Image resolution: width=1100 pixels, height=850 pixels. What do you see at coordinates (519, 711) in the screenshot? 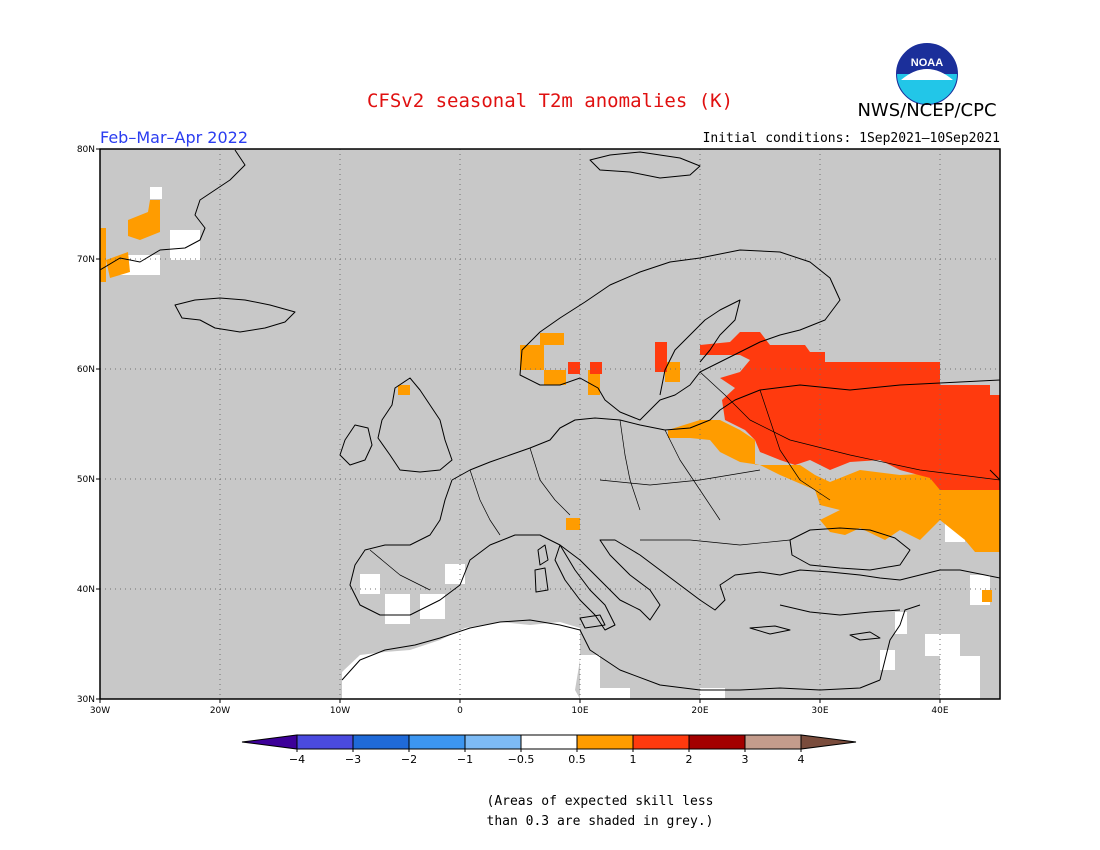
I see `lon-axis: 30W 20W 10W 0 10E 20E 30E 40E` at bounding box center [519, 711].